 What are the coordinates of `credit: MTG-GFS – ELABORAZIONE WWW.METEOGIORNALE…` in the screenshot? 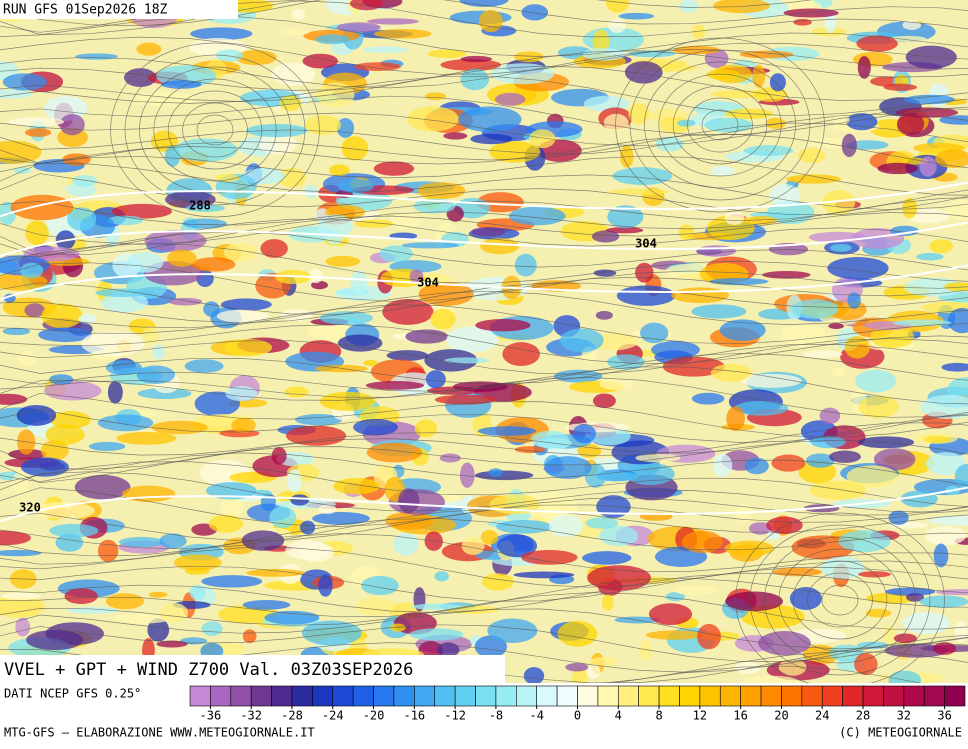 It's located at (159, 733).